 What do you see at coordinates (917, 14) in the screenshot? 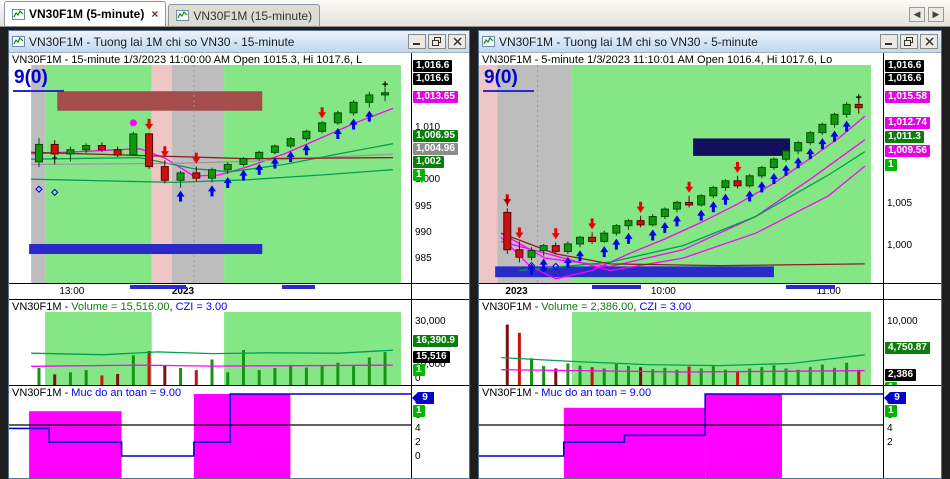
I see `scroll-tabs-left-button: ◀` at bounding box center [917, 14].